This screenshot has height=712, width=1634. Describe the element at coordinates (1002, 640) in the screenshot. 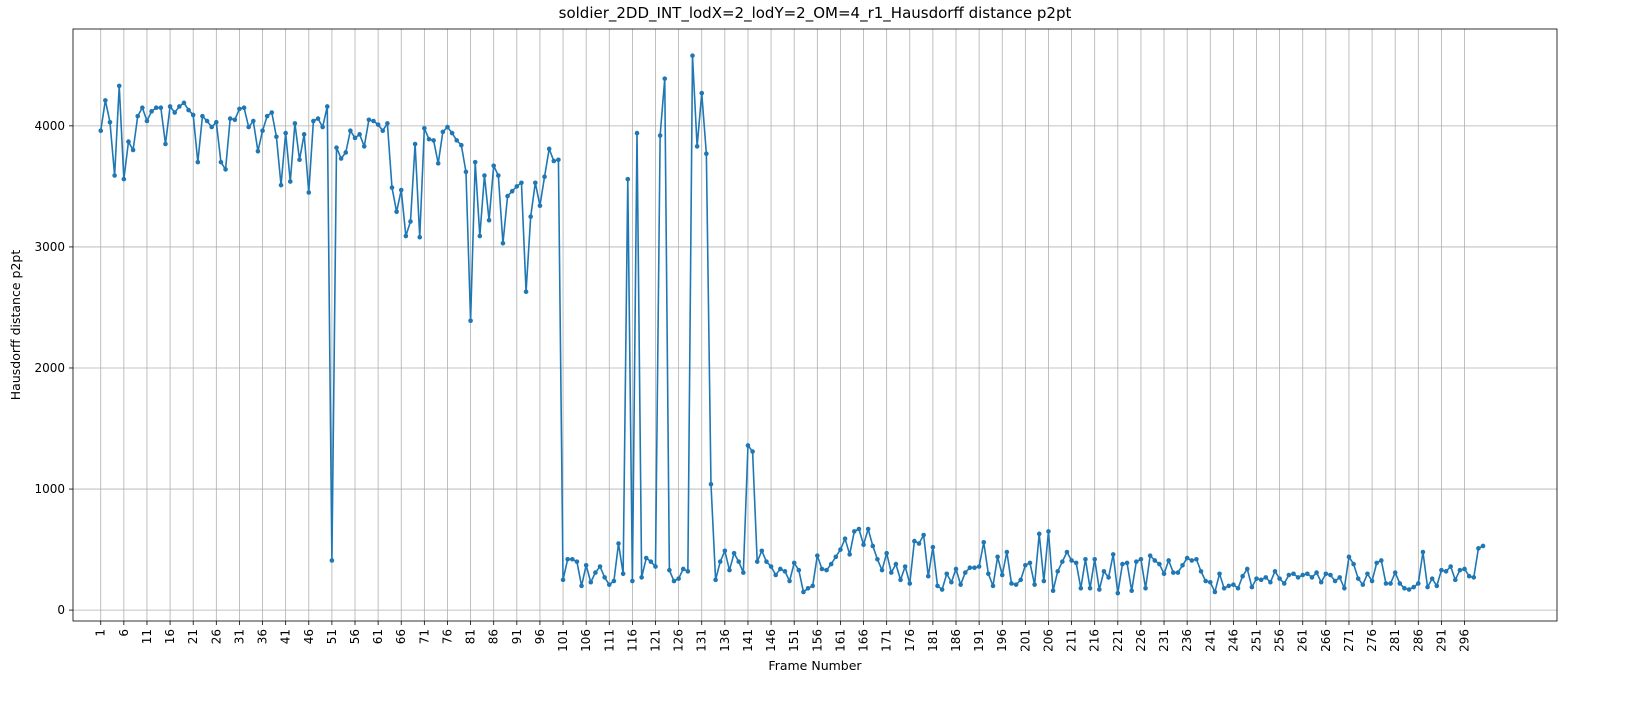

I see `x-tick-label: 196` at that location.